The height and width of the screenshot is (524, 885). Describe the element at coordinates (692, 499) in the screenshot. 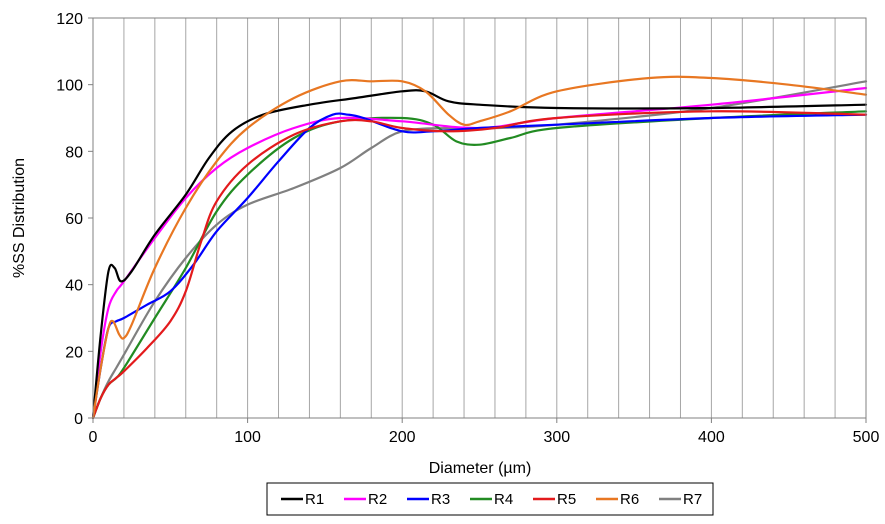

I see `legend-label-r7: R7` at that location.